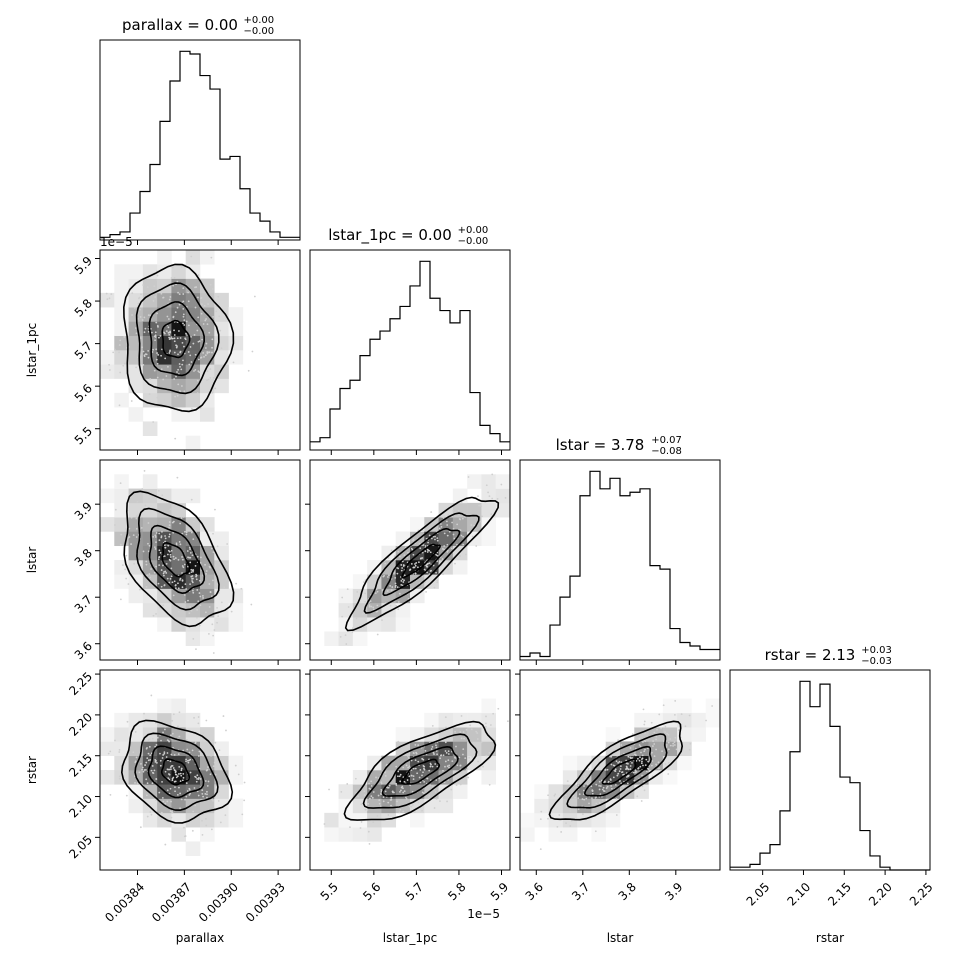 This screenshot has width=970, height=970. What do you see at coordinates (580, 891) in the screenshot?
I see `x-tick-label: 3.7` at bounding box center [580, 891].